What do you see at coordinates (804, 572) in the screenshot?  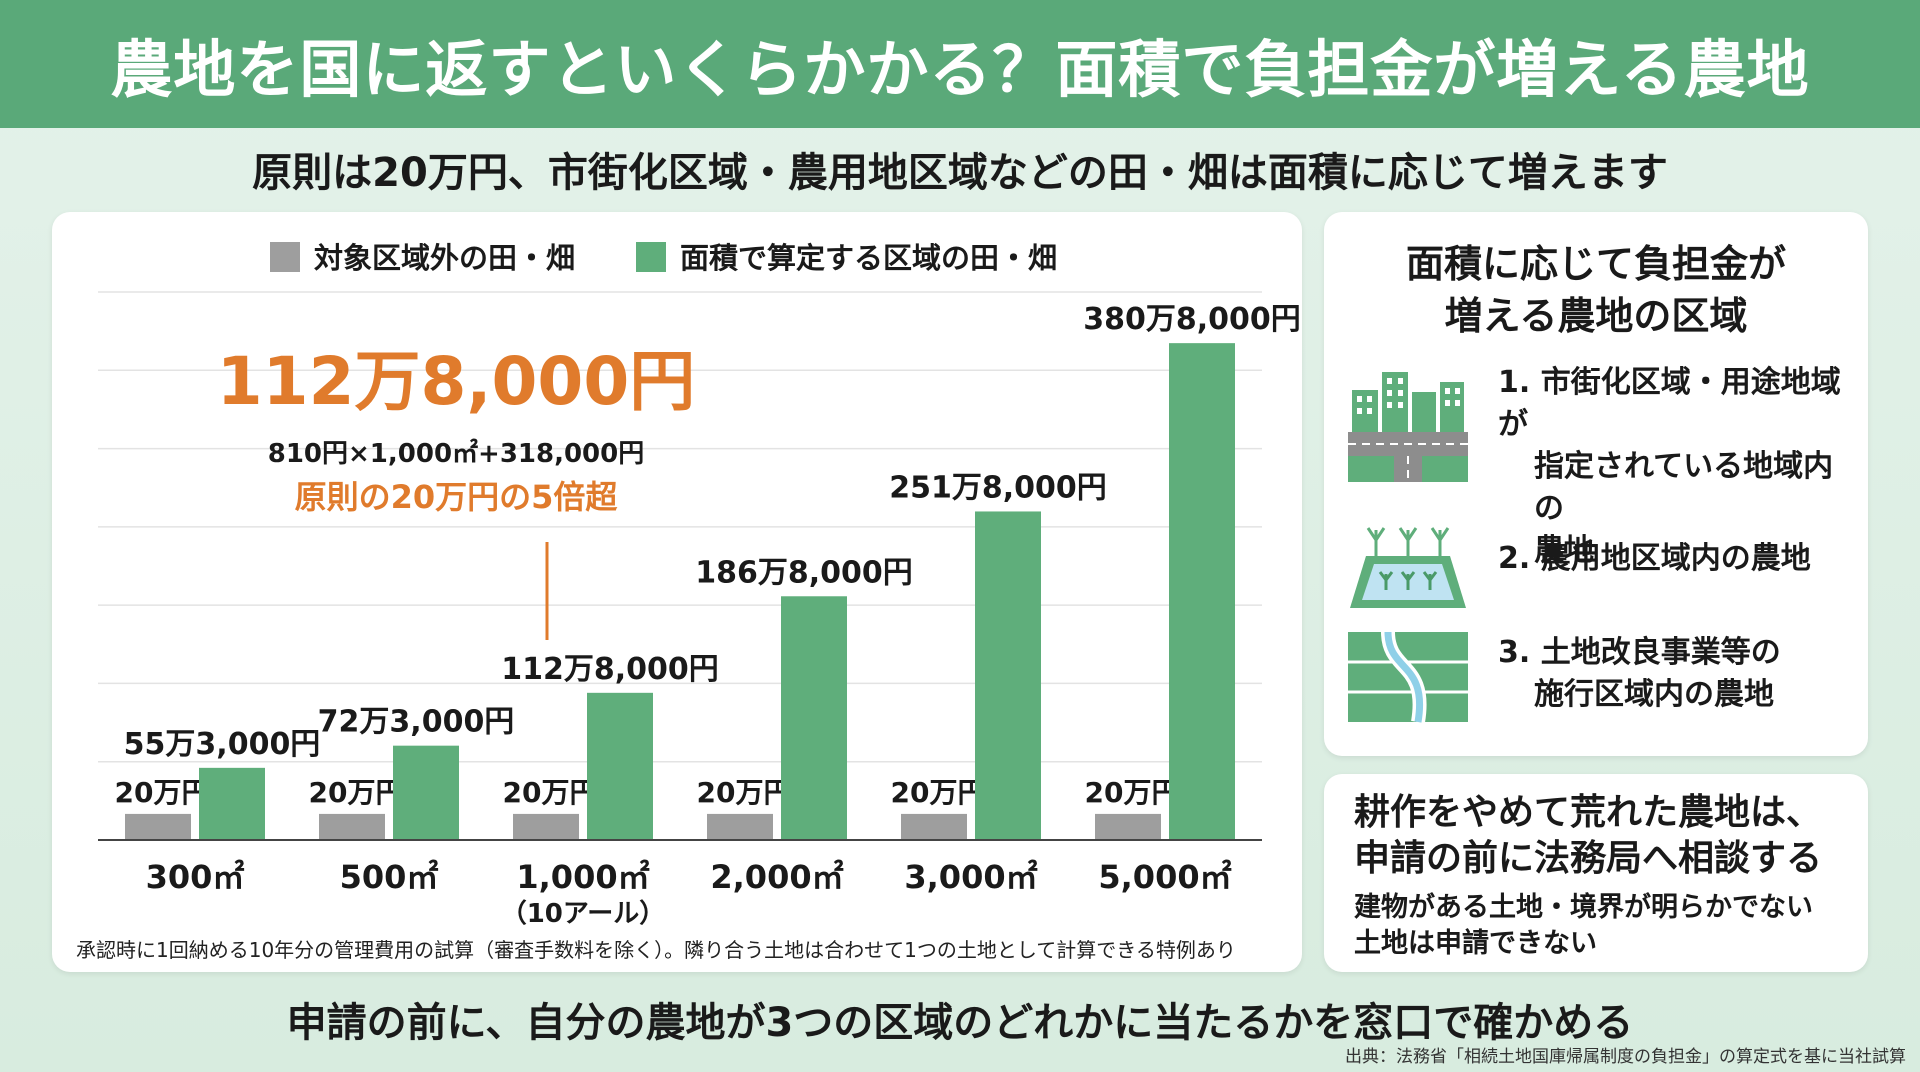 I see `bar-label-green: 186万8,000円` at bounding box center [804, 572].